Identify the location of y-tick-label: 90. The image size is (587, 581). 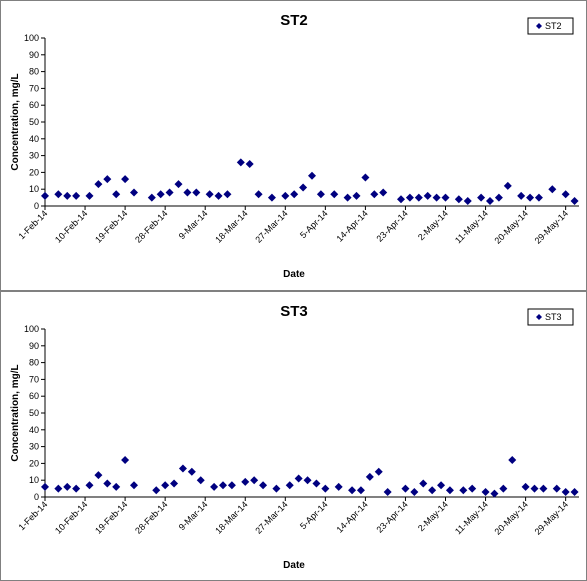
(34, 346).